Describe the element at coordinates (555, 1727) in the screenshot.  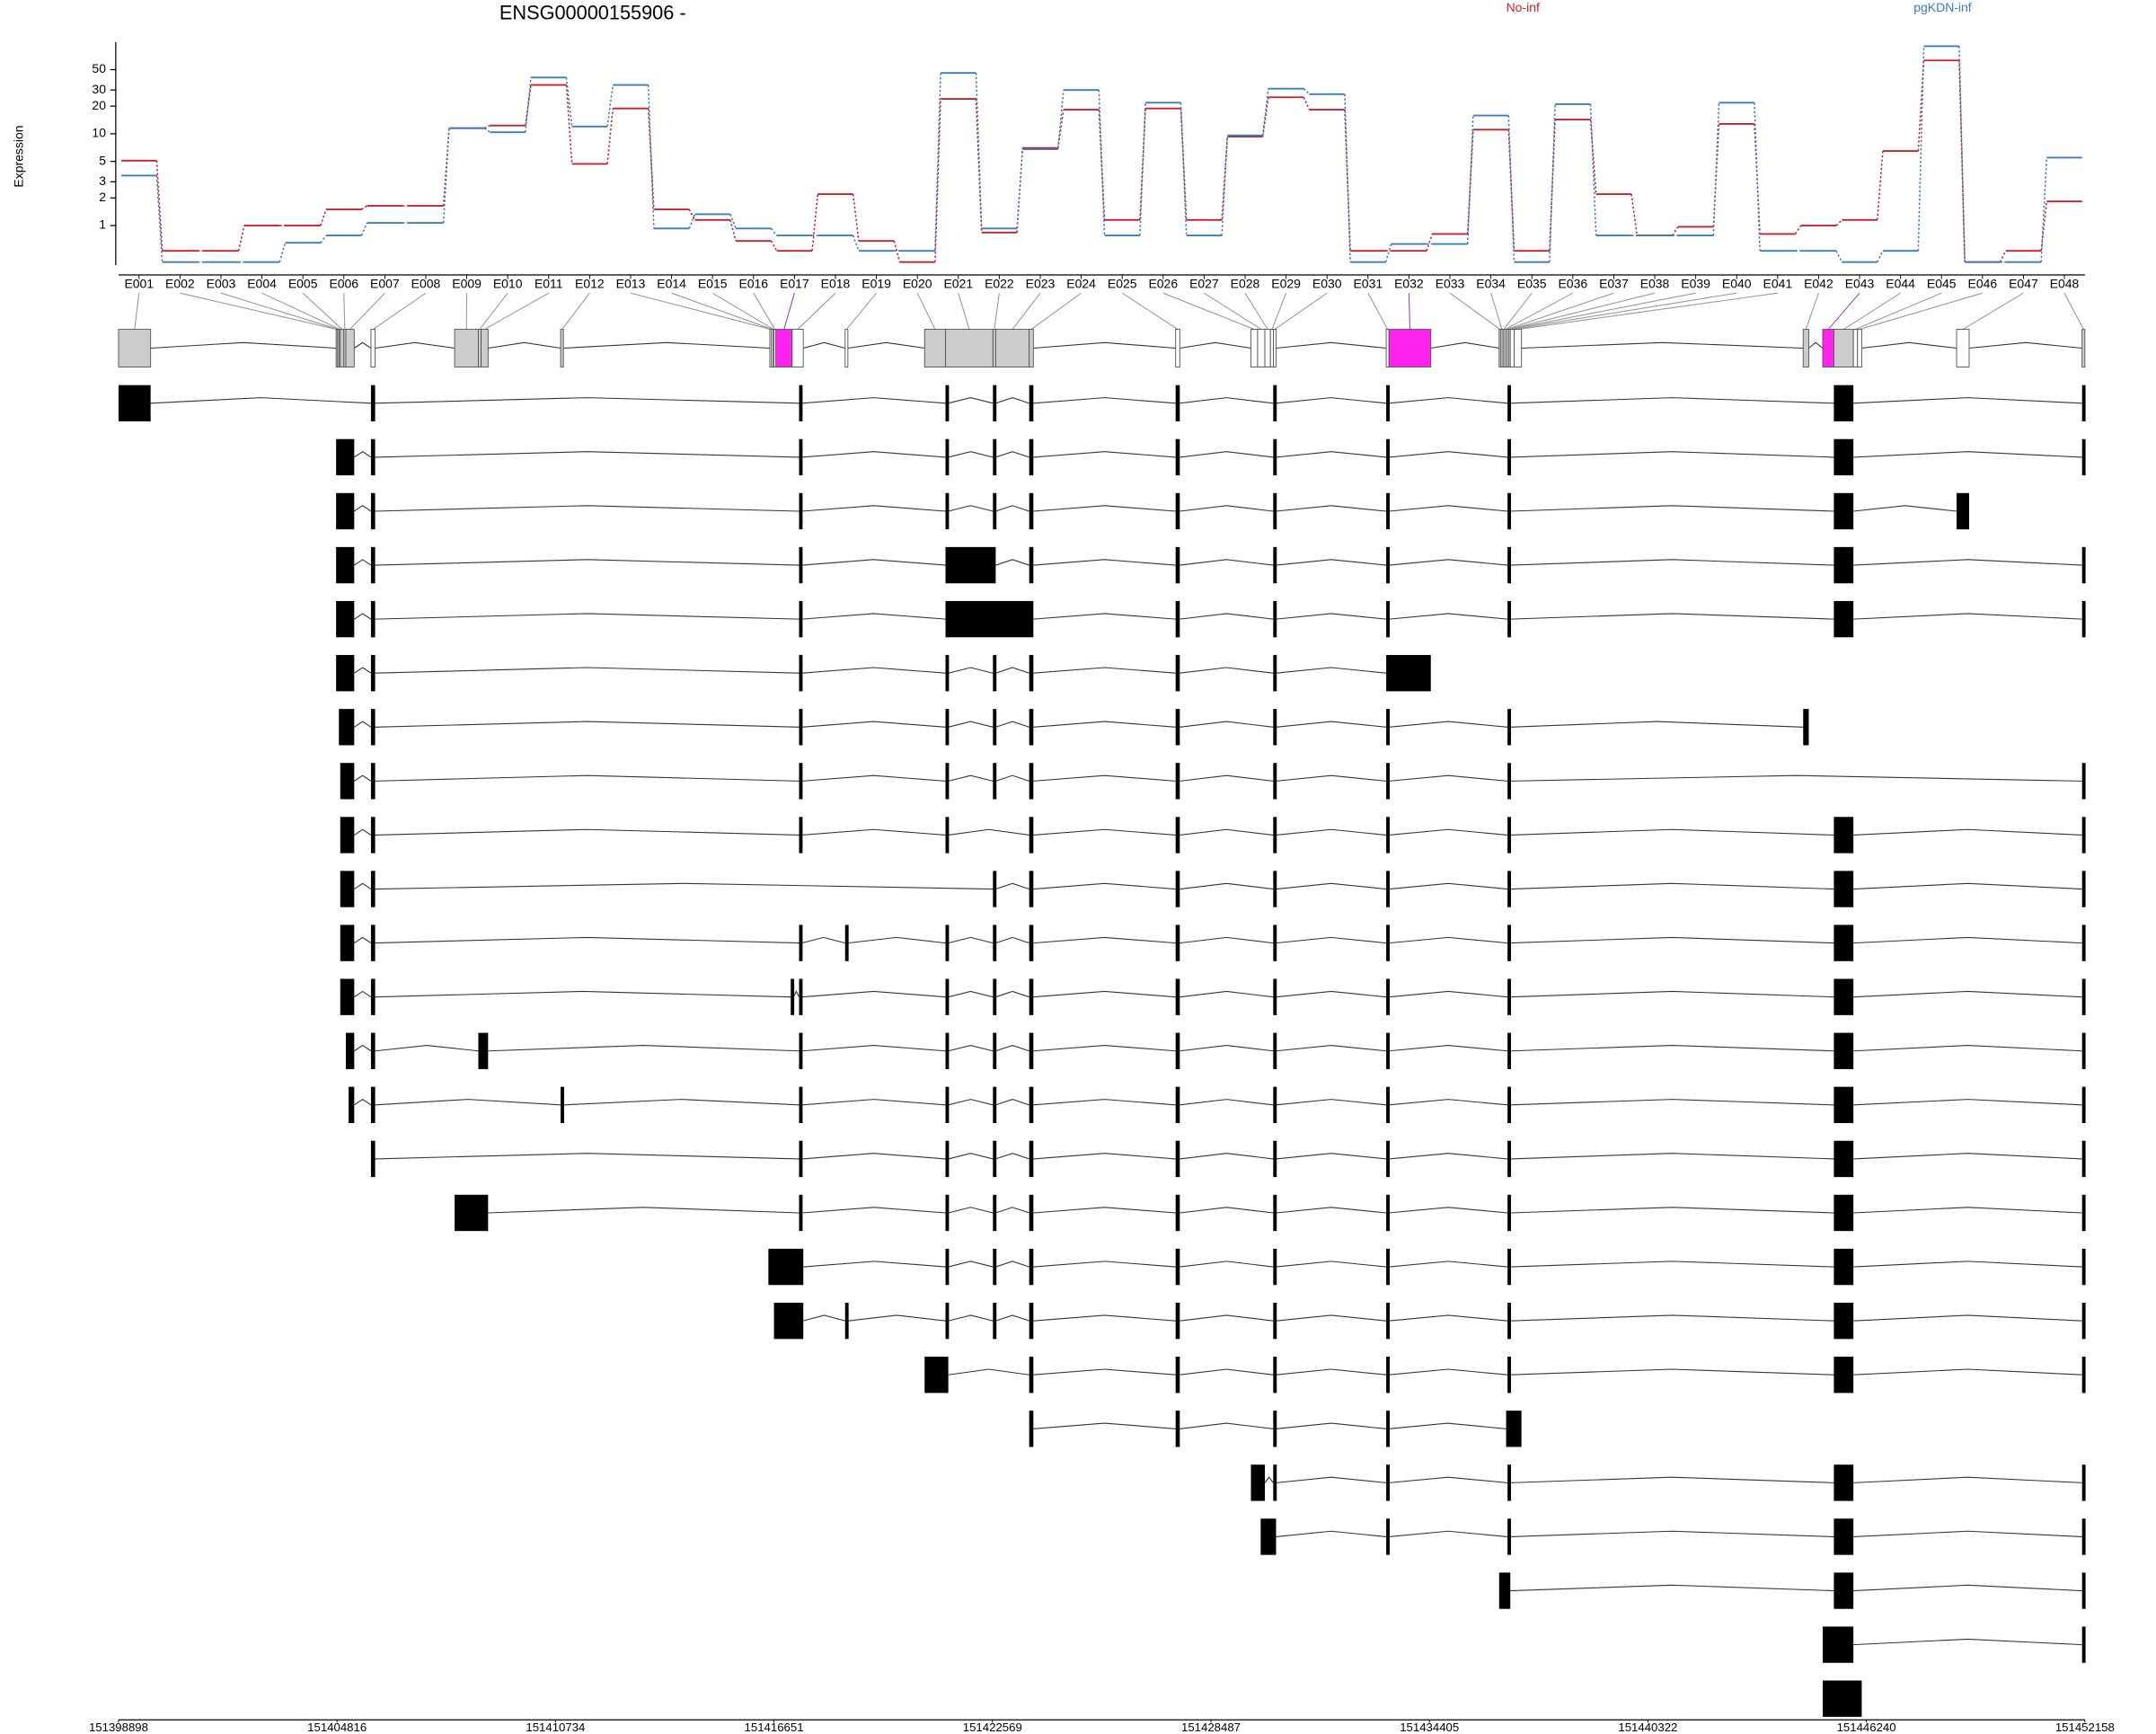
I see `x-genomic-tick-label: 151410734` at that location.